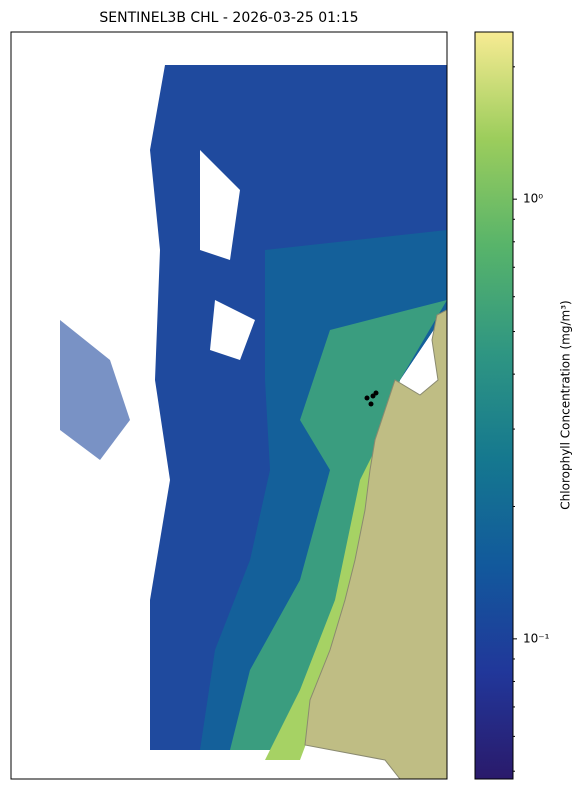 This screenshot has height=794, width=584. What do you see at coordinates (228, 18) in the screenshot?
I see `chart-title: SENTINEL3B CHL - 2026-03-25 01:15` at bounding box center [228, 18].